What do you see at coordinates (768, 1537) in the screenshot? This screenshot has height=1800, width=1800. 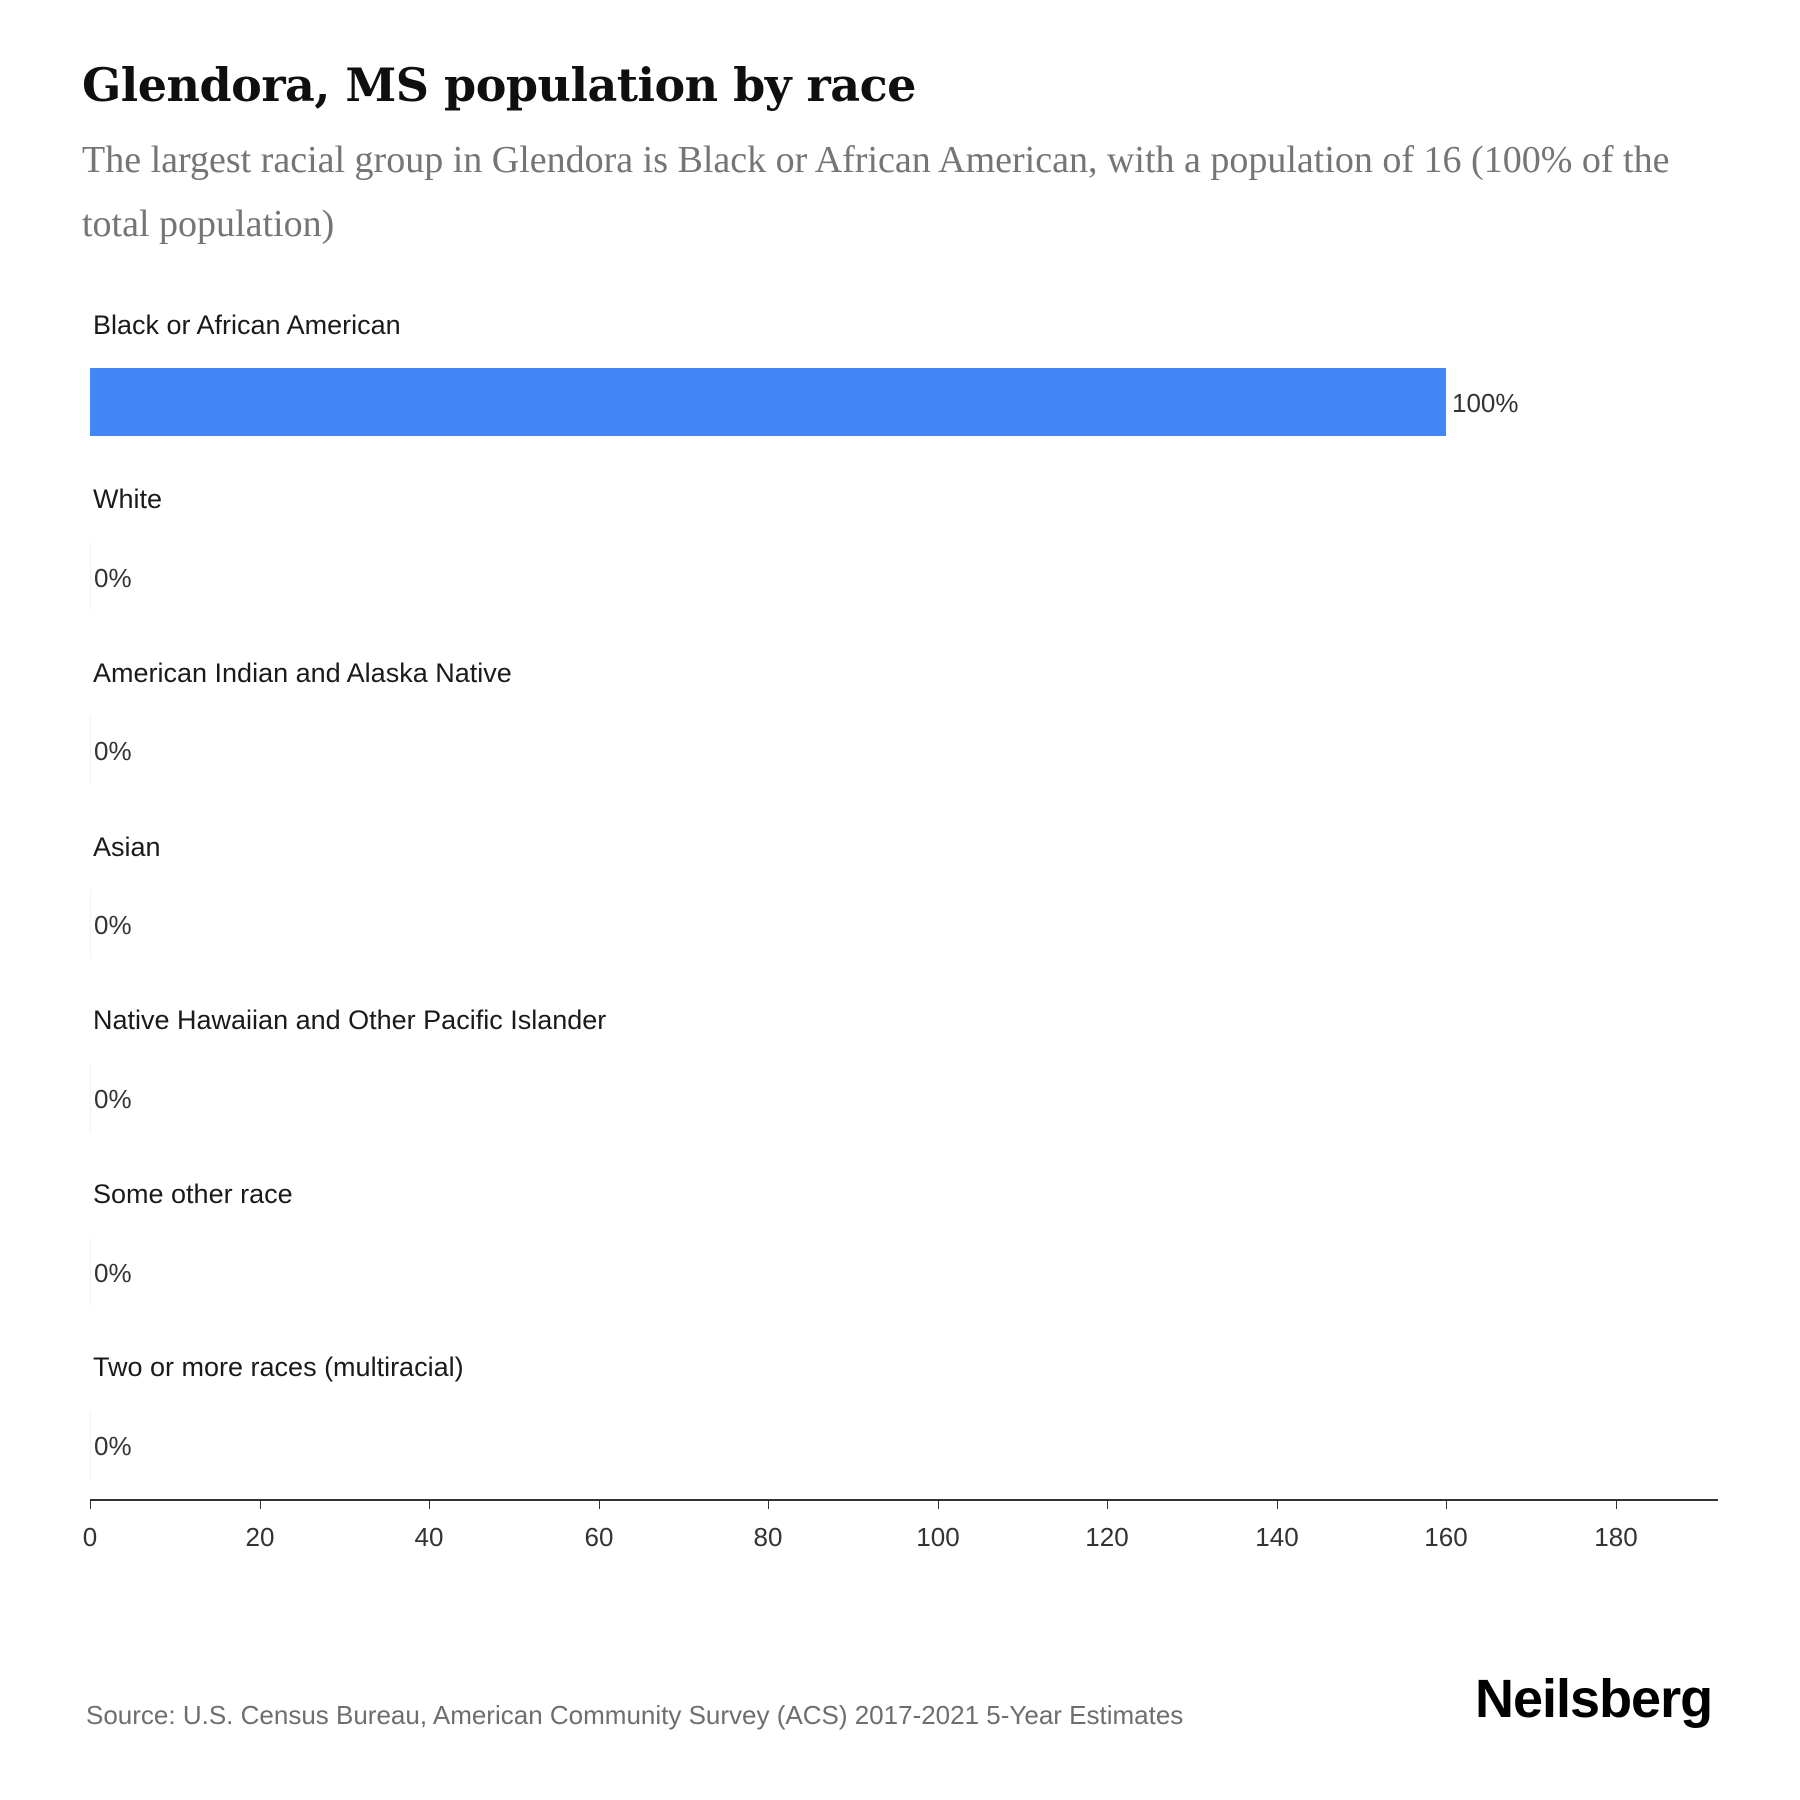 I see `x-tick-label: 80` at bounding box center [768, 1537].